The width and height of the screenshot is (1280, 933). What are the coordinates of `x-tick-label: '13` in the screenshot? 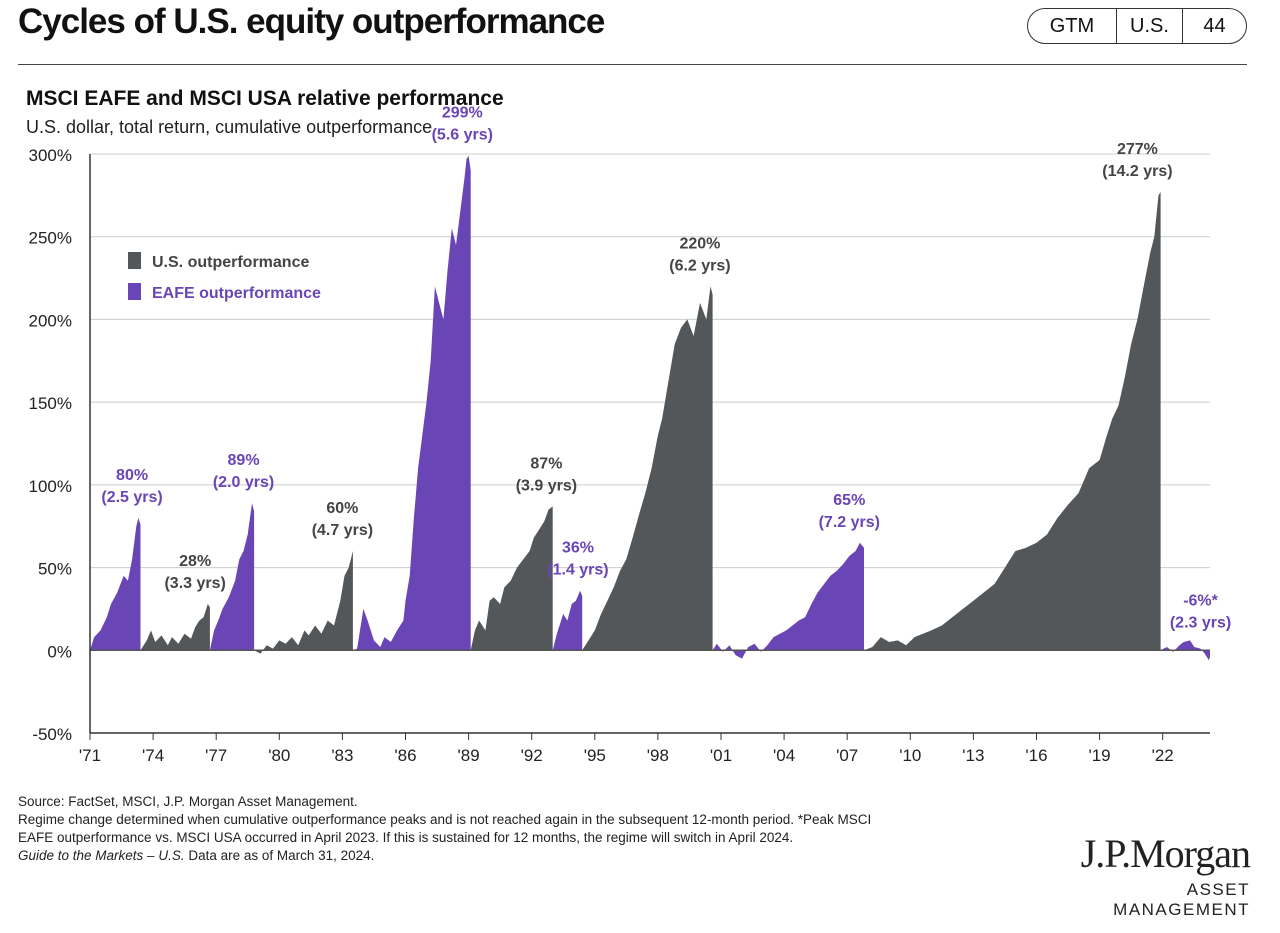 It's located at (973, 755).